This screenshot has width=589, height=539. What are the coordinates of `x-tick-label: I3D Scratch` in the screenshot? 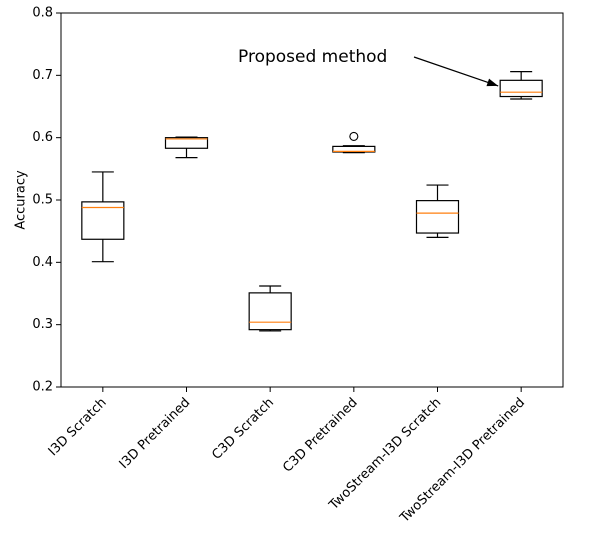 It's located at (78, 427).